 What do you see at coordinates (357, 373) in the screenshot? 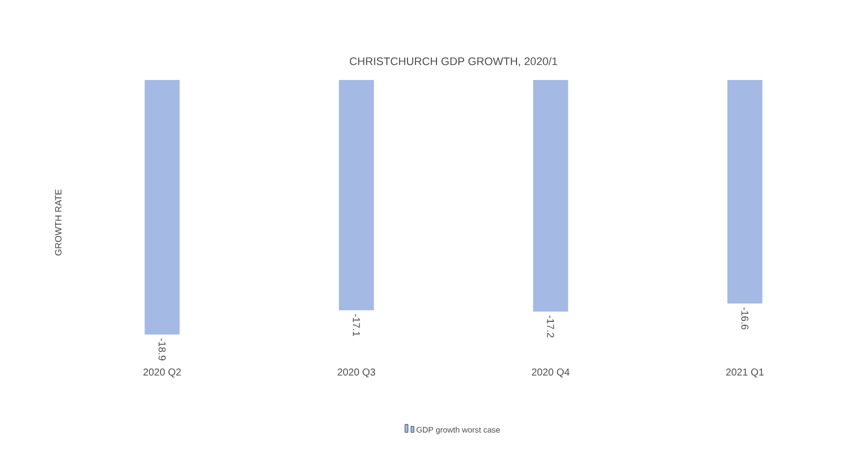
I see `x-tick-label: 2020 Q3` at bounding box center [357, 373].